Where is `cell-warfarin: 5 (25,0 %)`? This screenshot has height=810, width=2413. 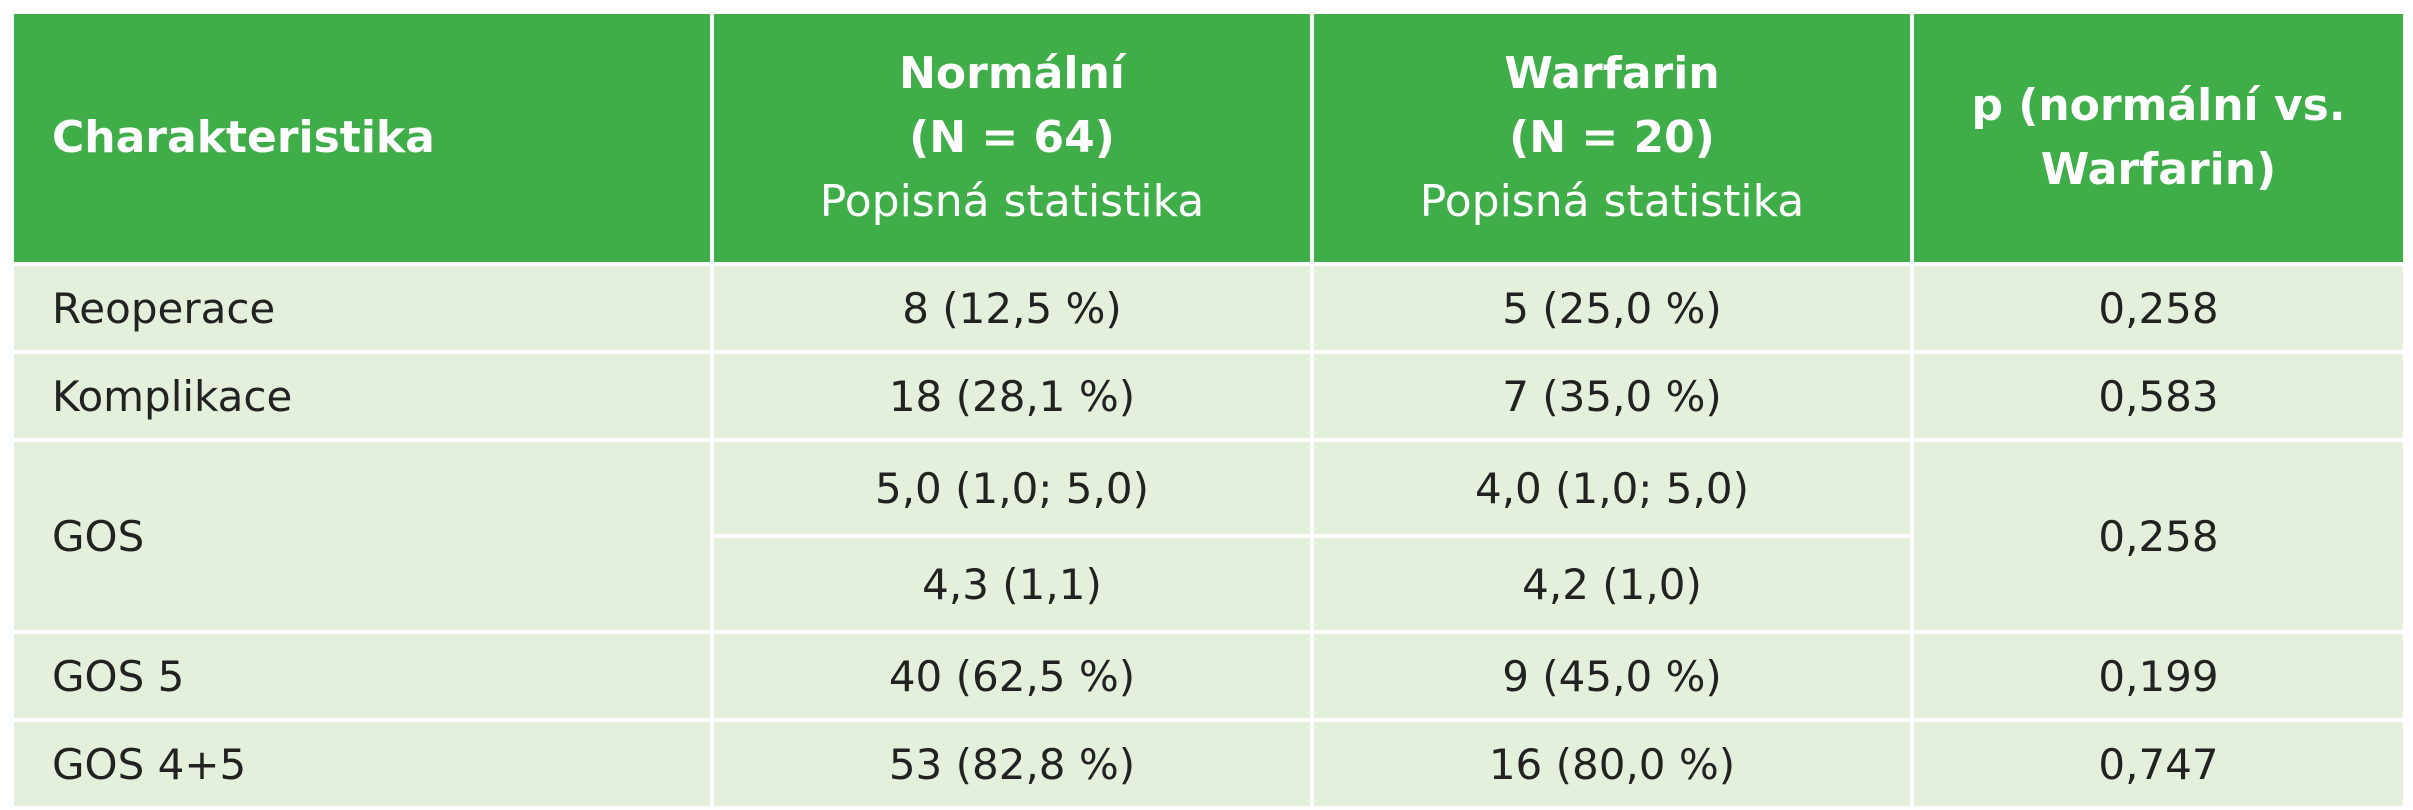
cell-warfarin: 5 (25,0 %) is located at coordinates (1612, 308).